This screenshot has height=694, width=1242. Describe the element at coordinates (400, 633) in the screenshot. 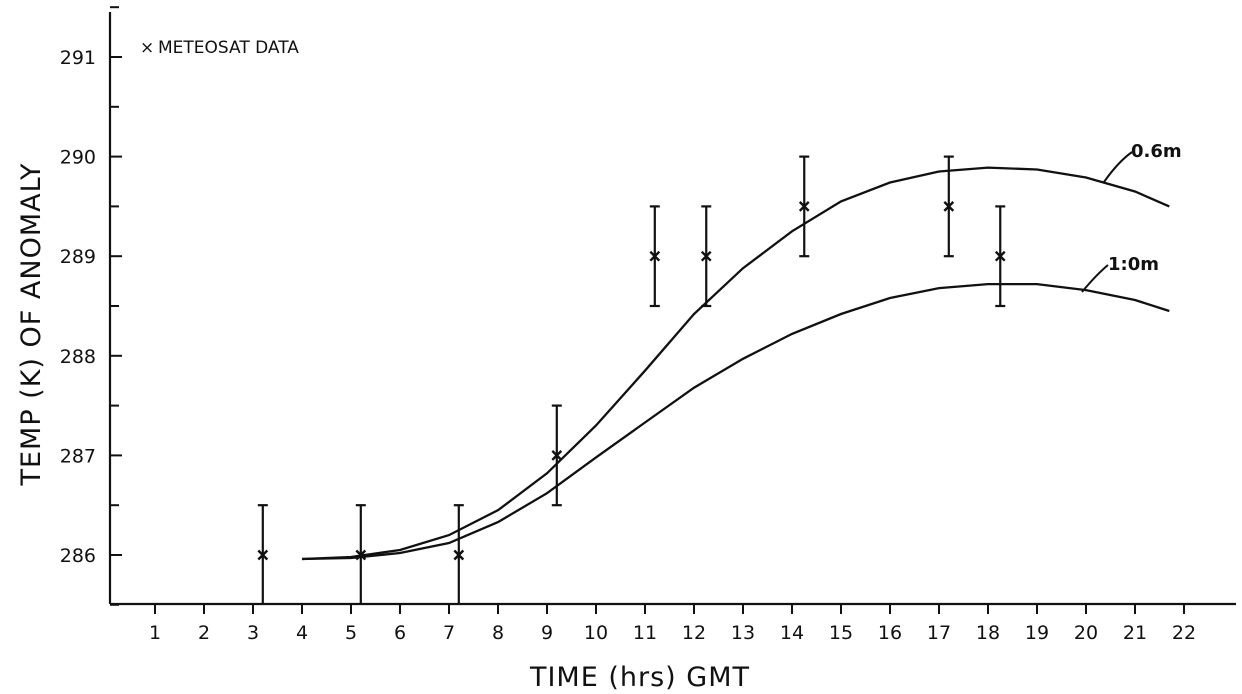

I see `x-tick-label-6: 6` at that location.